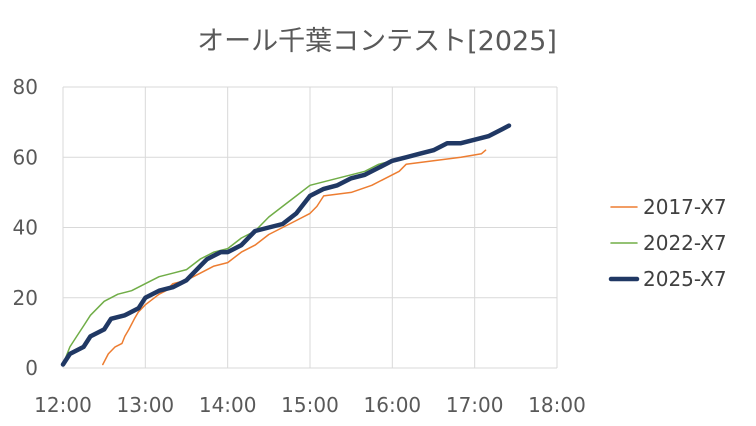  I want to click on x-tick-label: 17:00, so click(475, 405).